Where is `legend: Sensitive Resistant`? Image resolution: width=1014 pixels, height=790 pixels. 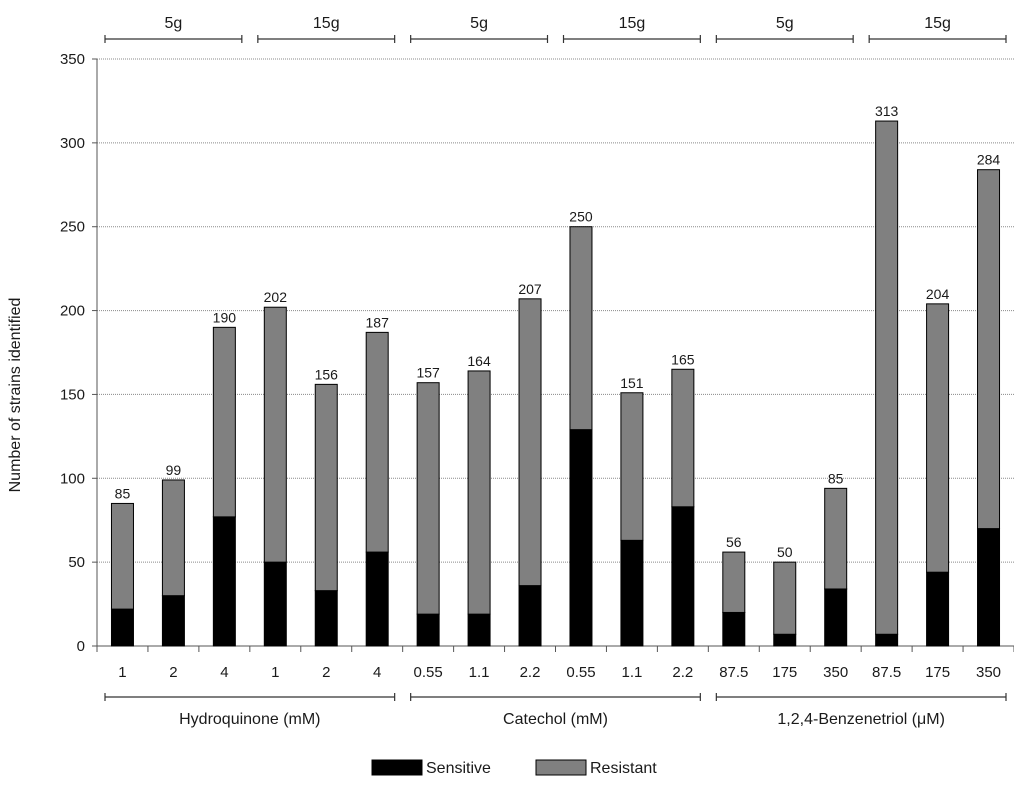
legend: Sensitive Resistant is located at coordinates (514, 768).